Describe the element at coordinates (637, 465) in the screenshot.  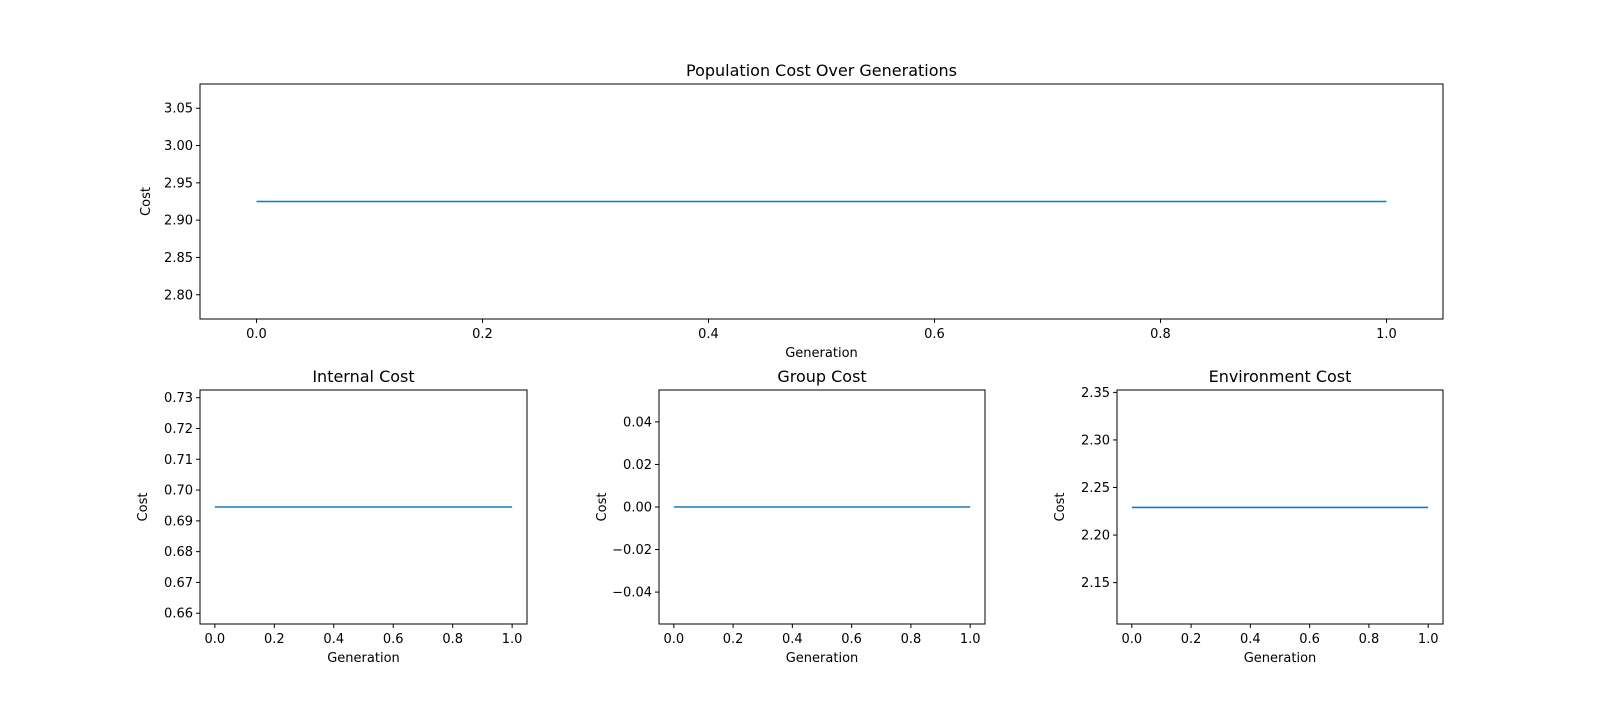
I see `group-cost-y-tick-label: 0.02` at that location.